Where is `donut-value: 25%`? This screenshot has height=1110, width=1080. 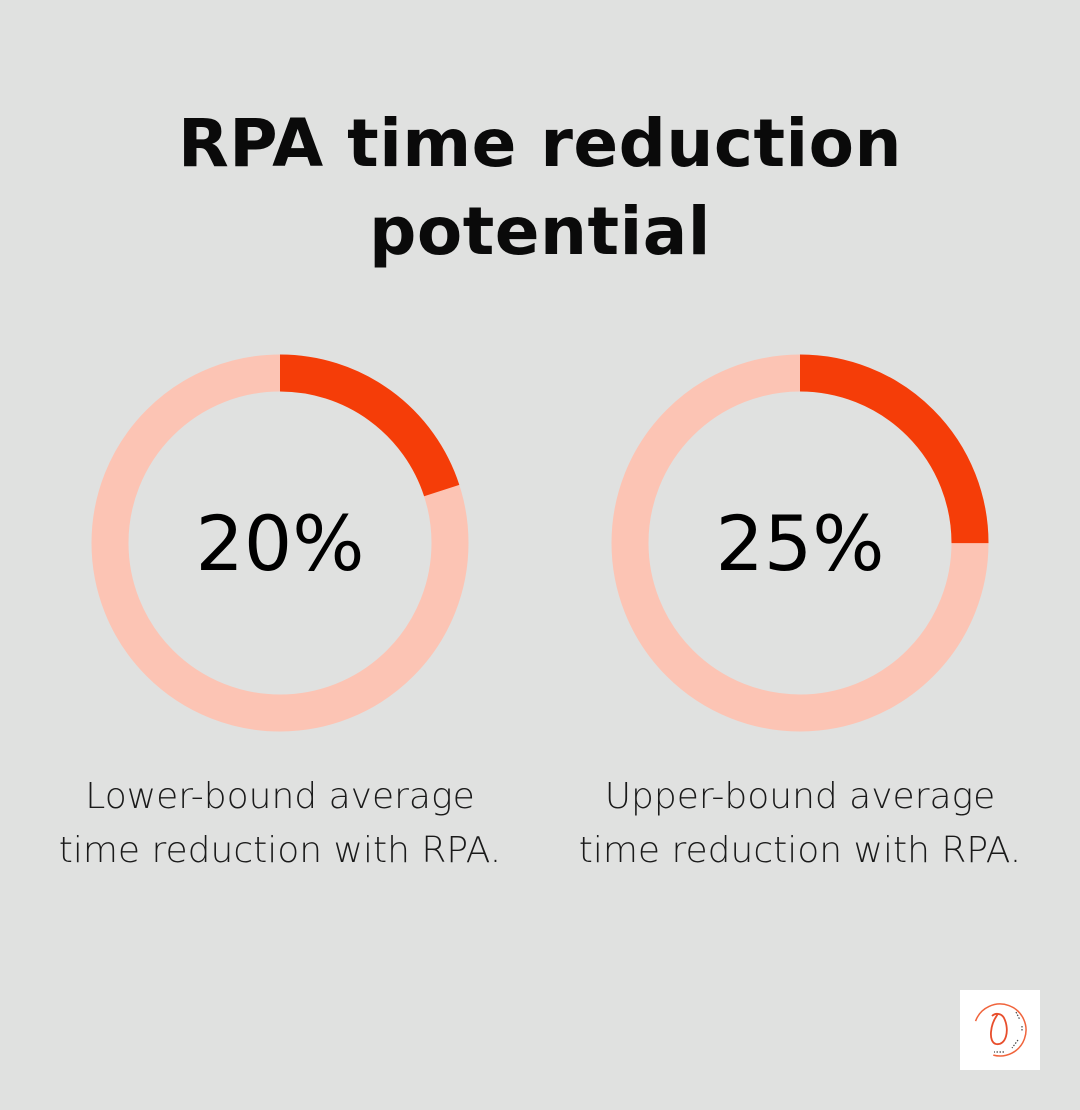 donut-value: 25% is located at coordinates (800, 543).